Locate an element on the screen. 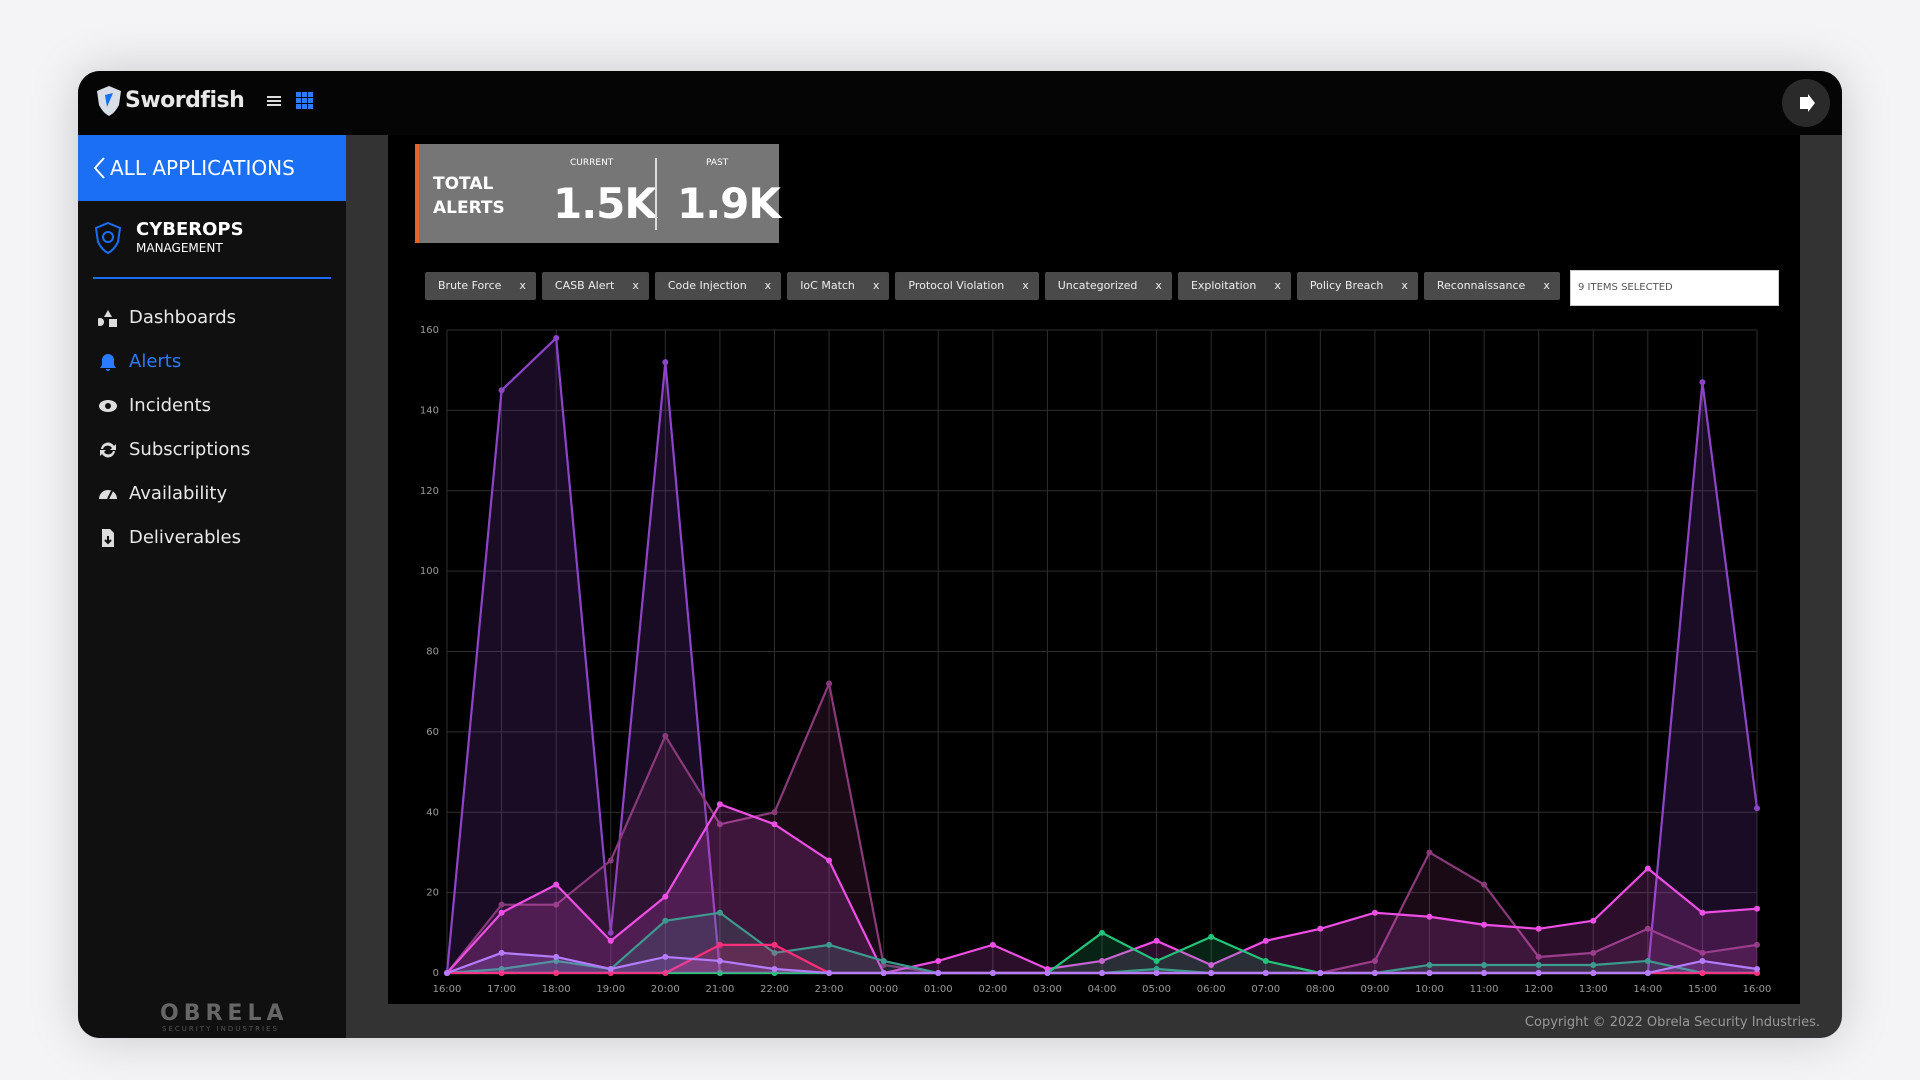 This screenshot has height=1080, width=1920. kpi-current: 1.5K is located at coordinates (605, 203).